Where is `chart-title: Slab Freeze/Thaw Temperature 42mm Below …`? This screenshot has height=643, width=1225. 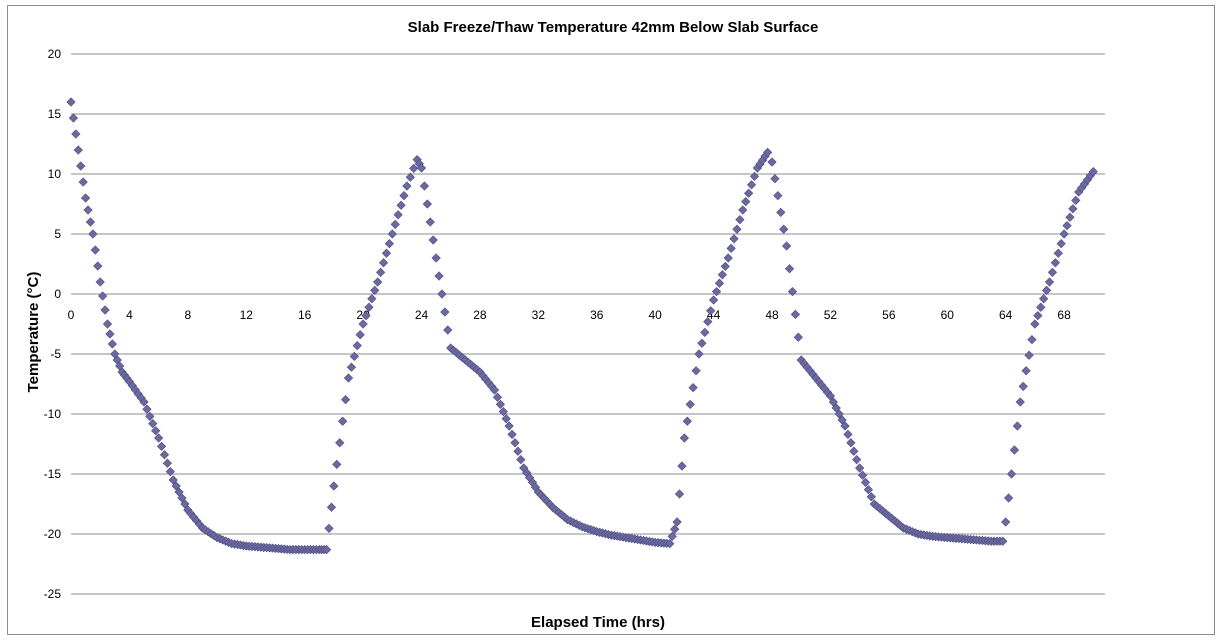 chart-title: Slab Freeze/Thaw Temperature 42mm Below … is located at coordinates (613, 27).